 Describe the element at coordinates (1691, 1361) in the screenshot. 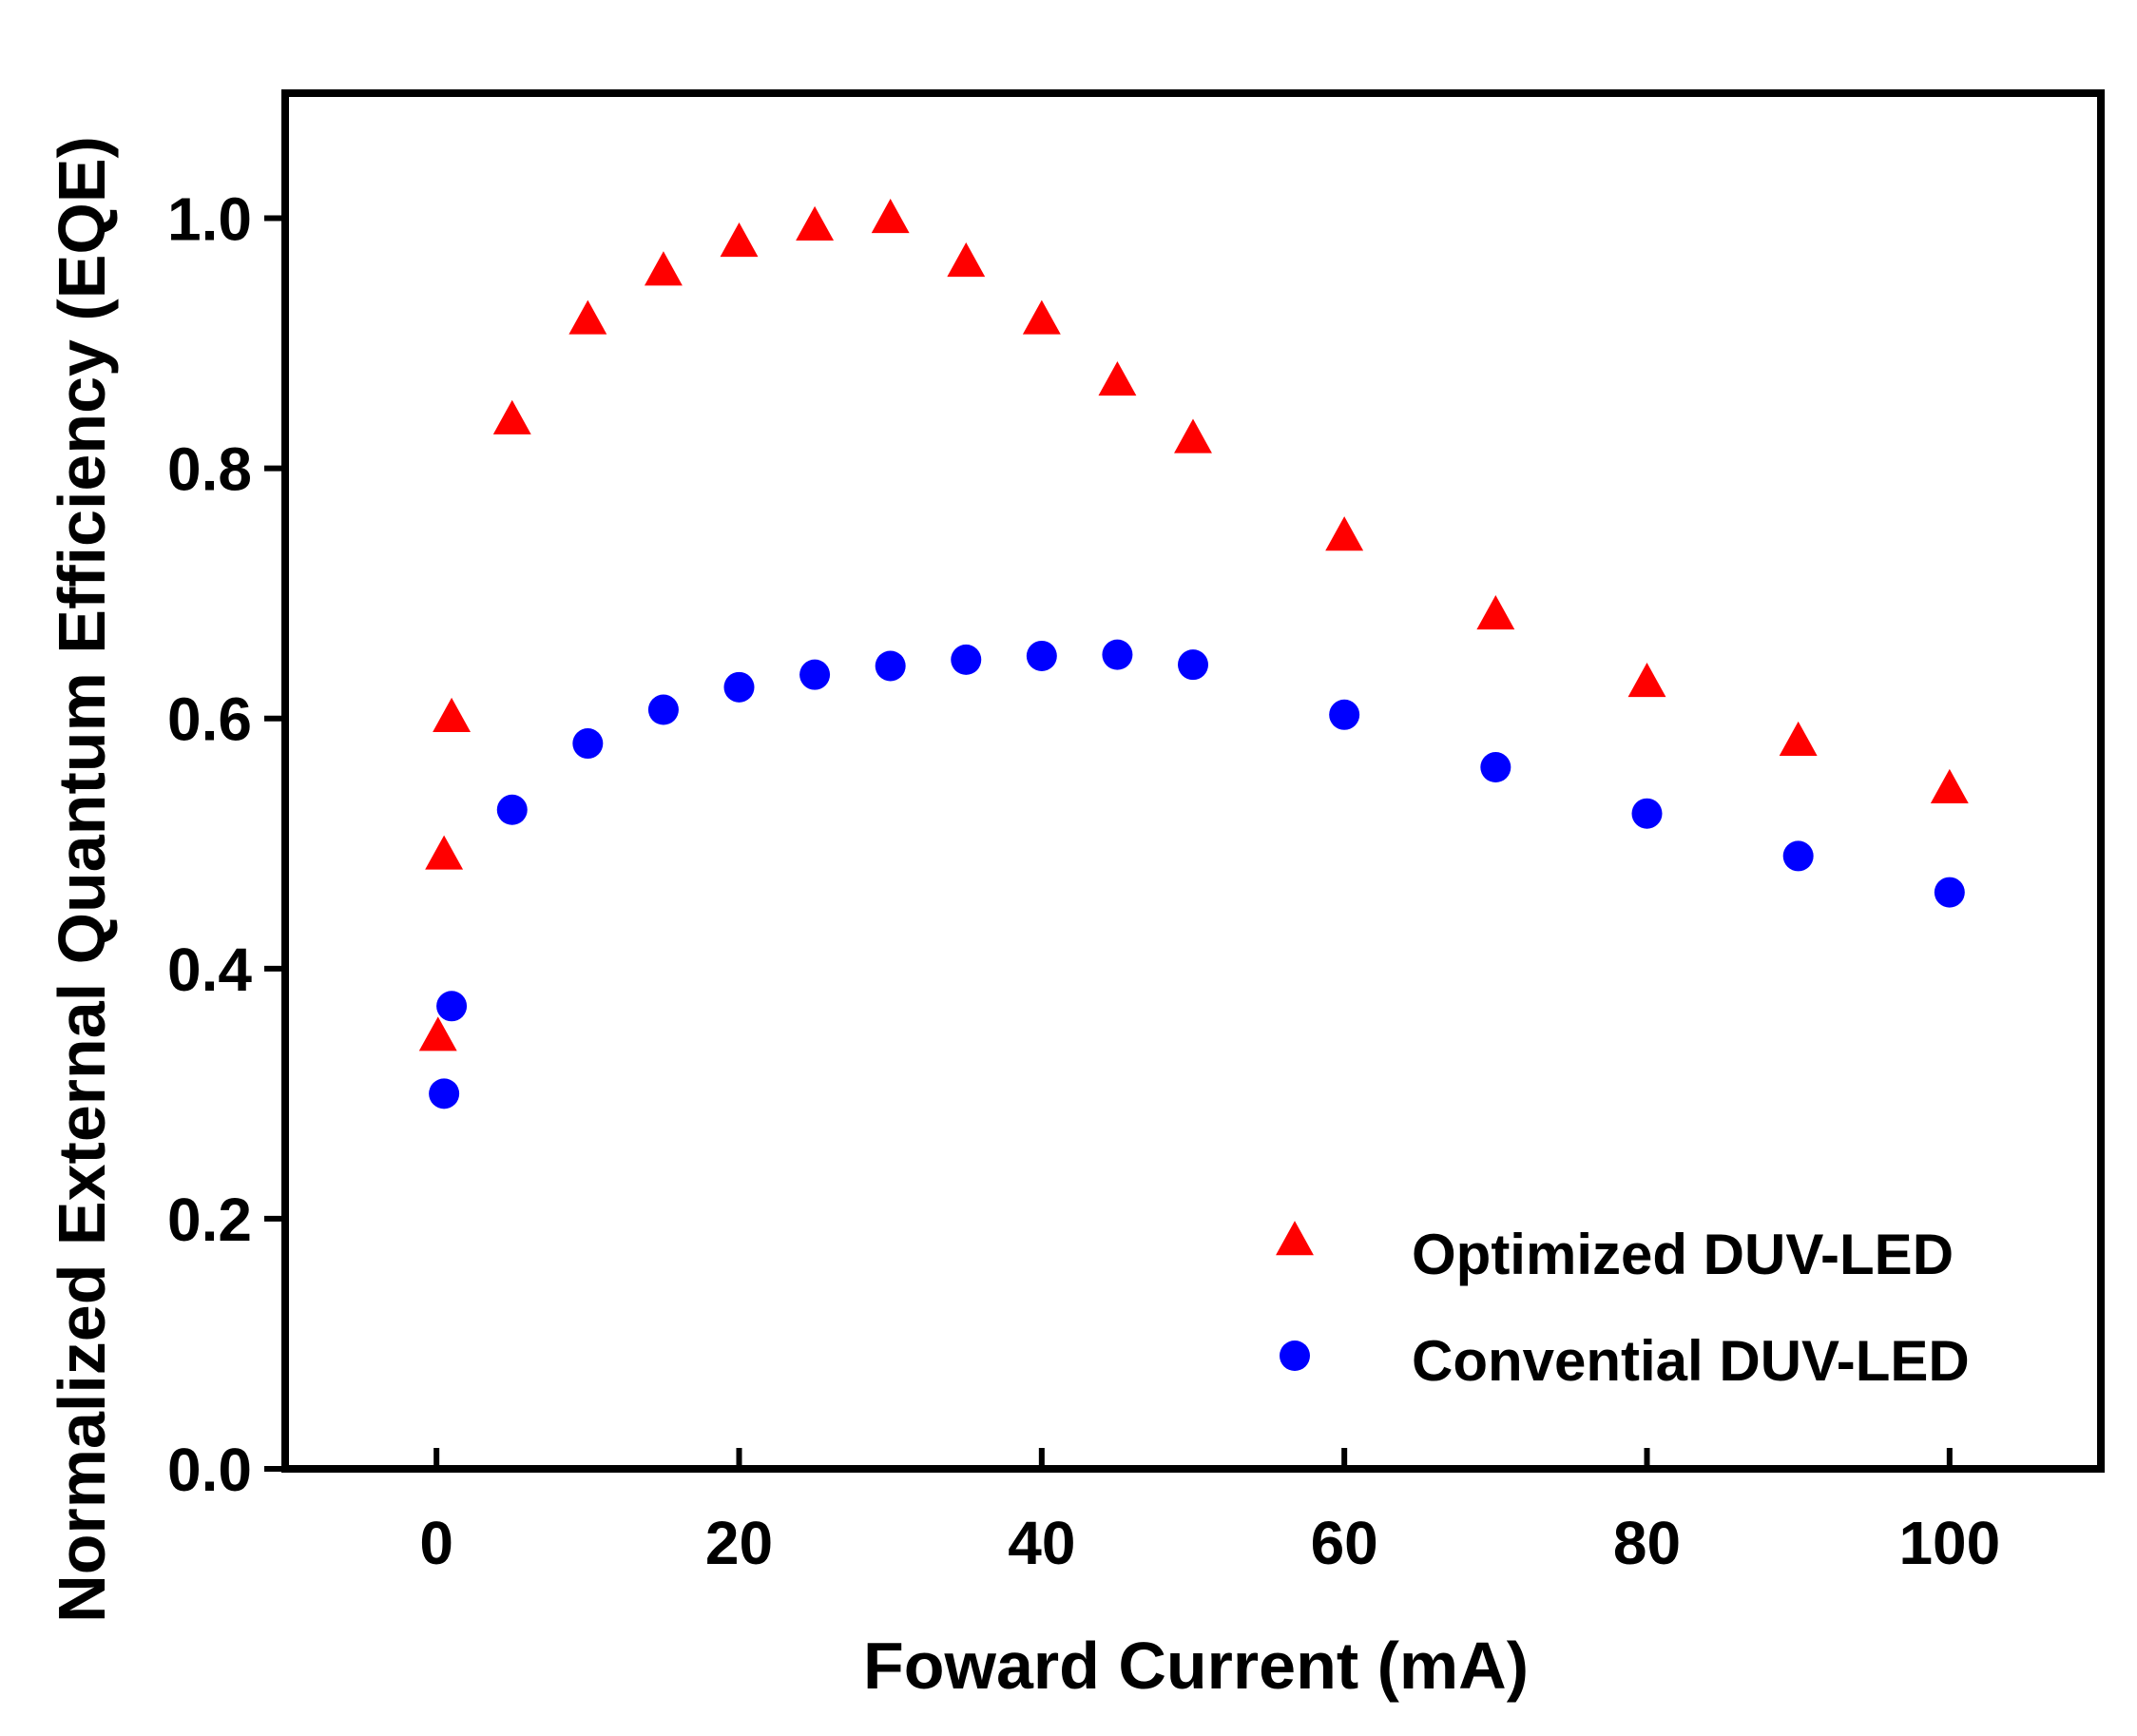

I see `legend-label-convential: Convential DUV-LED` at that location.